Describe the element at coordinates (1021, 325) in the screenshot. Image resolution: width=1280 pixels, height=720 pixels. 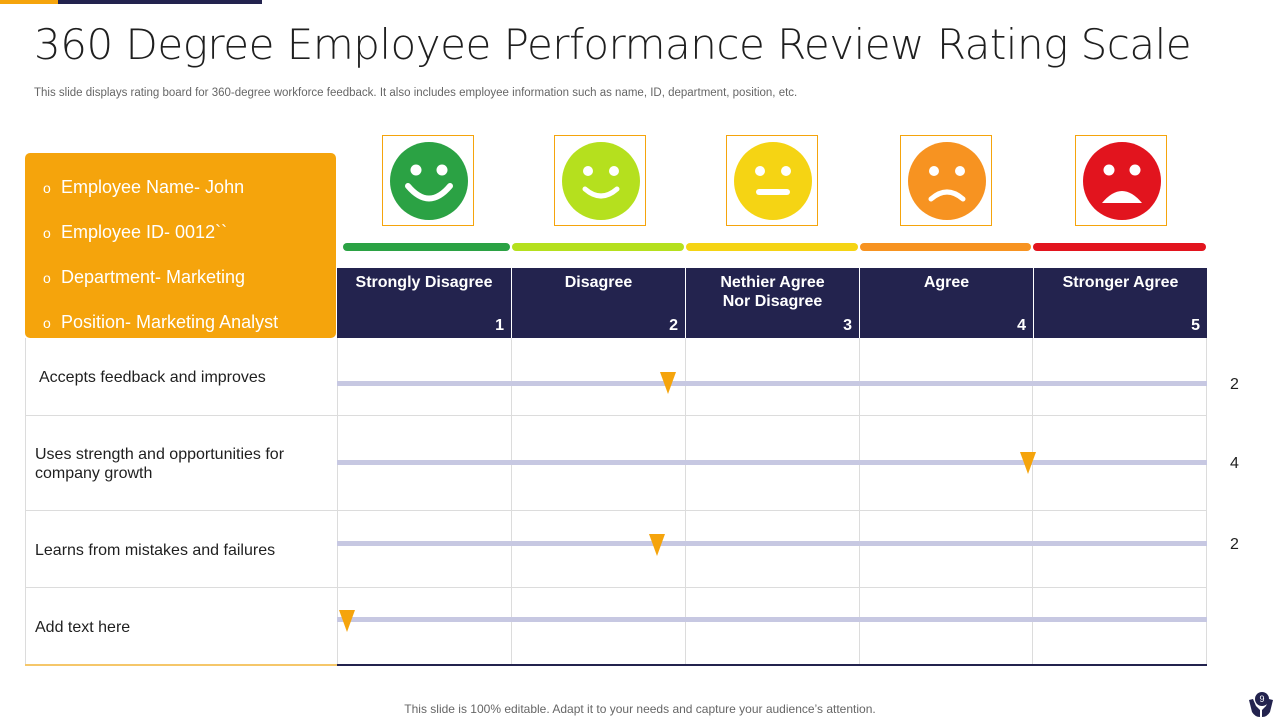
I see `scale-number: 4` at that location.